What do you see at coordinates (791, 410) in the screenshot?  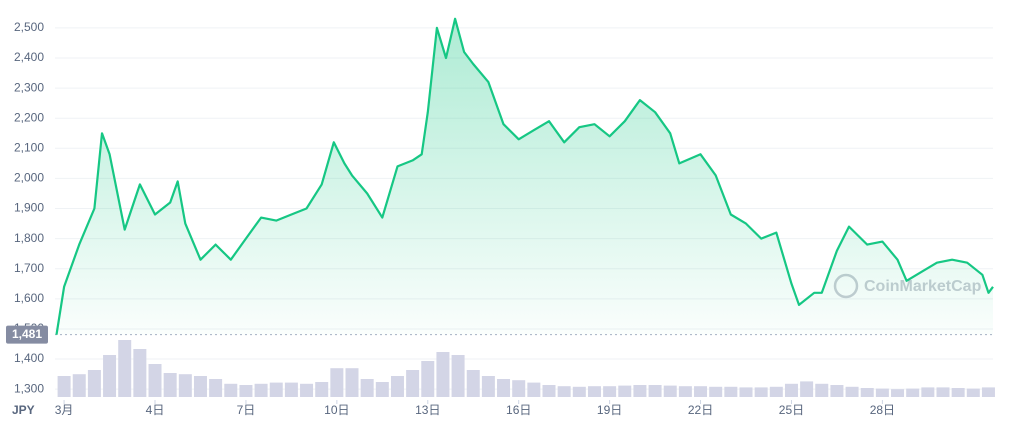 I see `x-tick-label: 25日` at bounding box center [791, 410].